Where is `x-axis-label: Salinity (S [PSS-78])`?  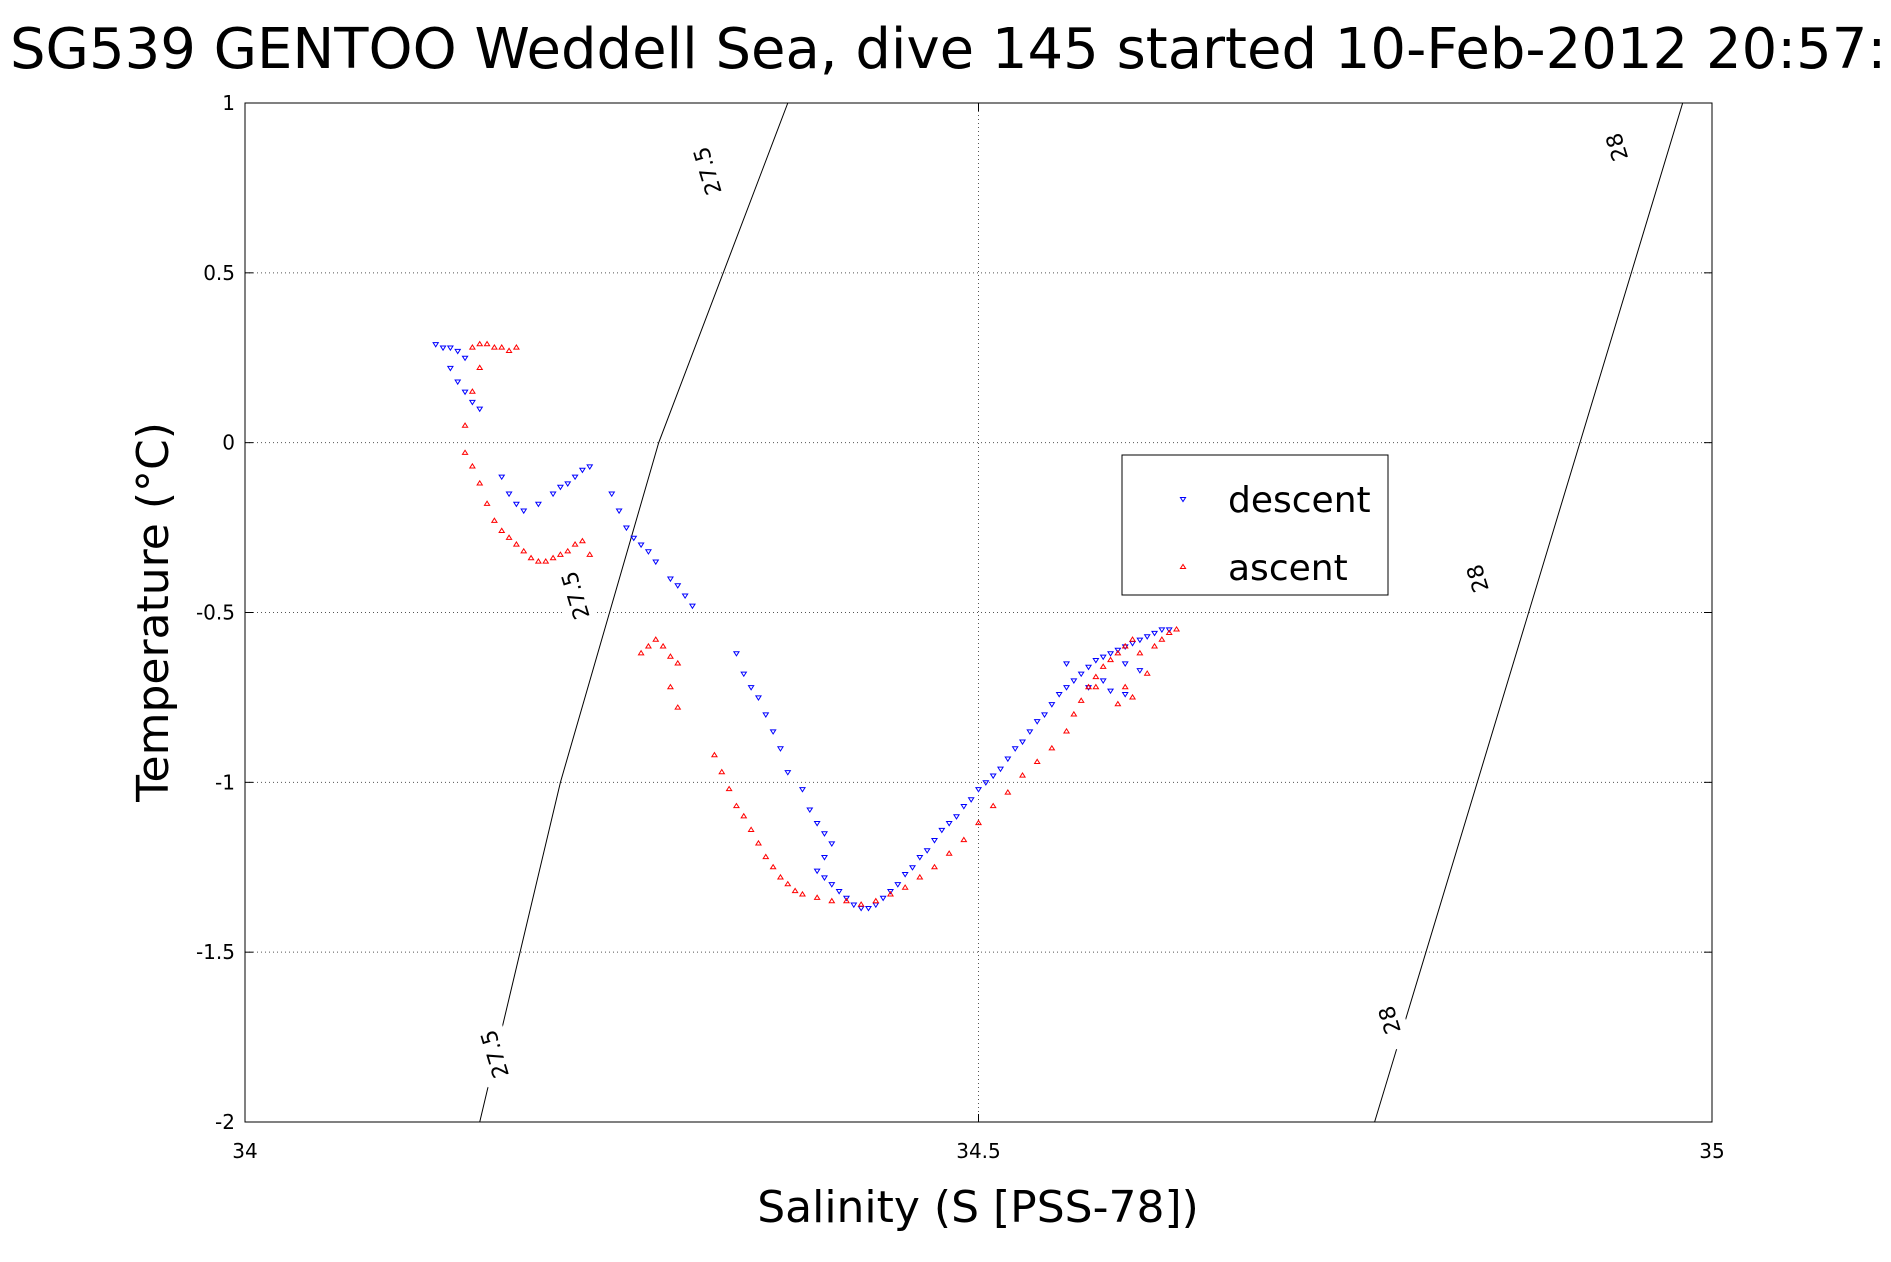
x-axis-label: Salinity (S [PSS-78]) is located at coordinates (978, 1207).